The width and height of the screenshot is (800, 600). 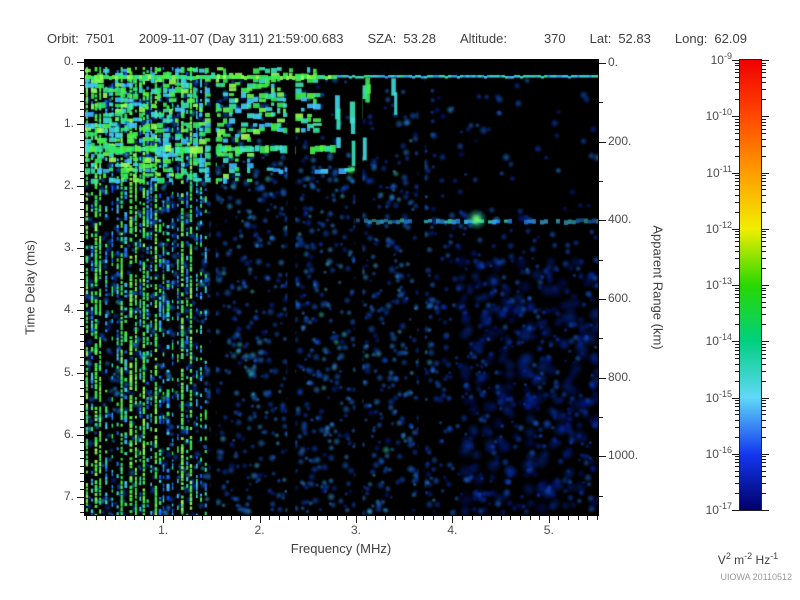 What do you see at coordinates (81, 38) in the screenshot?
I see `header-orbit: Orbit: 7501` at bounding box center [81, 38].